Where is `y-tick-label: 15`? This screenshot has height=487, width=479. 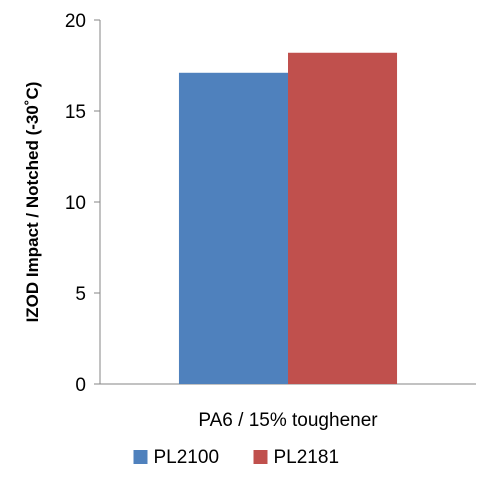 y-tick-label: 15 is located at coordinates (75, 112).